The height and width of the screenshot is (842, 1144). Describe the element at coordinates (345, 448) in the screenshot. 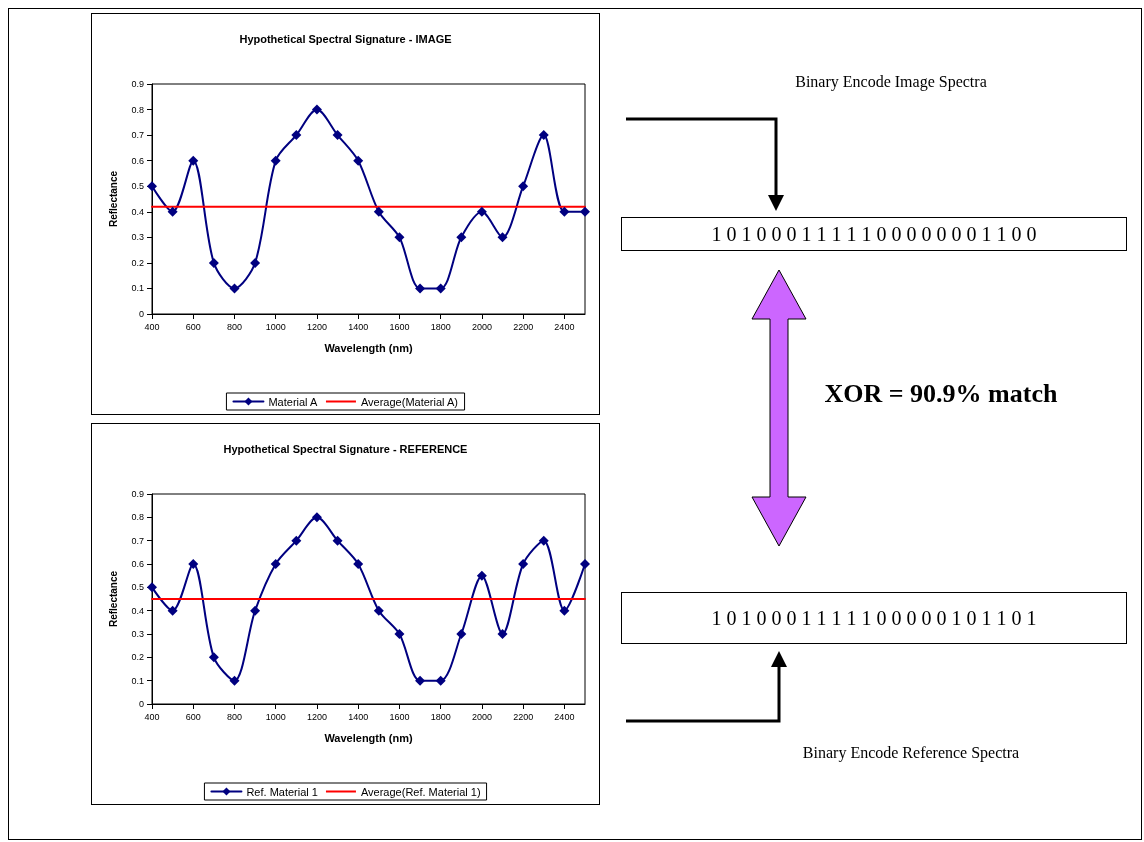

I see `chart-title: Hypothetical Spectral Signature - REFERENCE` at that location.